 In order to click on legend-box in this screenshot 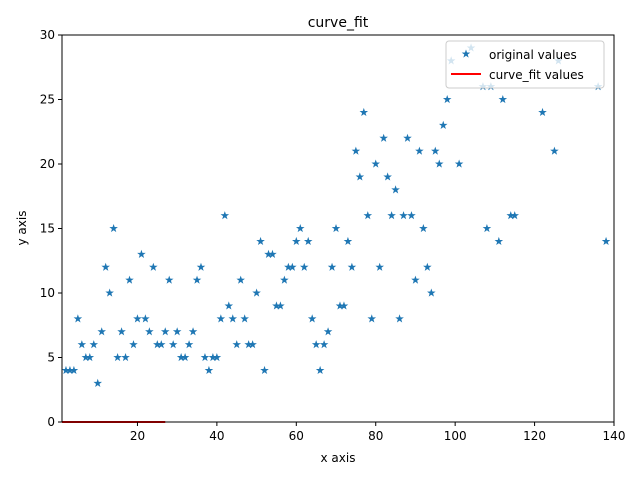, I will do `click(525, 64)`.